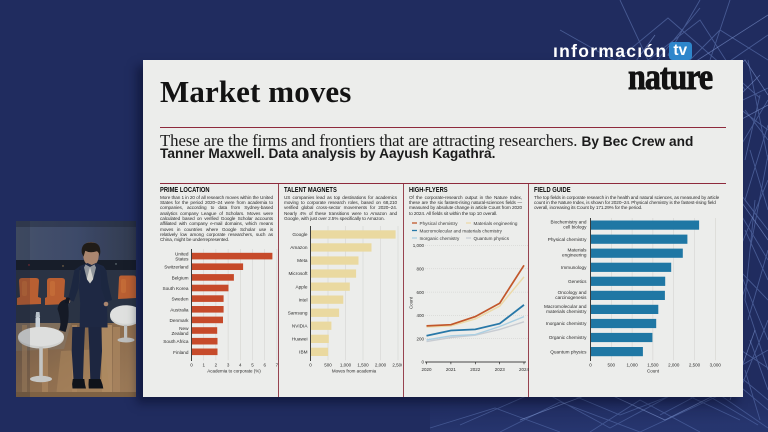  What do you see at coordinates (300, 234) in the screenshot?
I see `svg-text: Google` at bounding box center [300, 234].